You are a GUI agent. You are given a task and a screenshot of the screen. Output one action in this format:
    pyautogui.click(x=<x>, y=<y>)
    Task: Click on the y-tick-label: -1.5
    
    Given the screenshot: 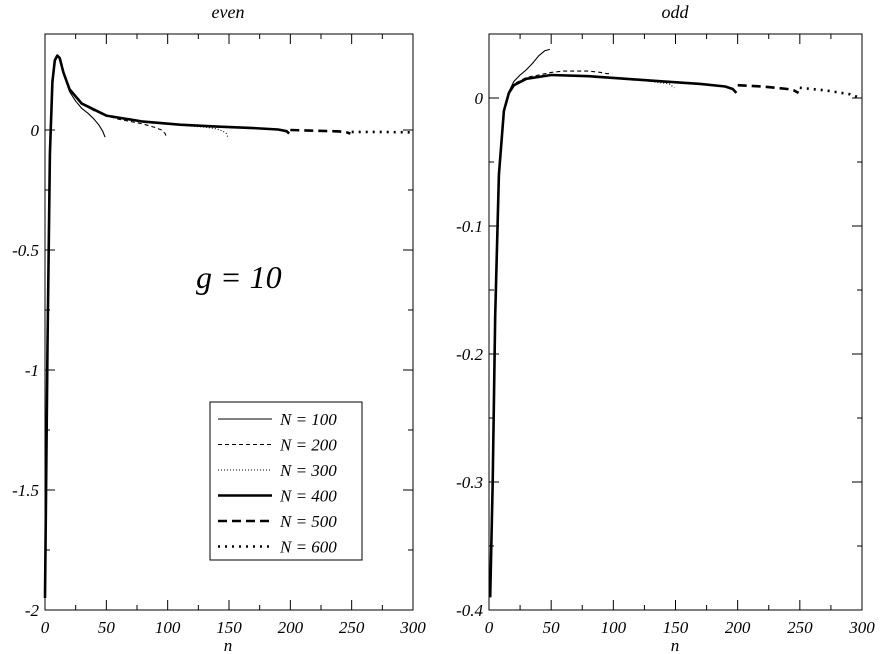 What is the action you would take?
    pyautogui.click(x=25, y=490)
    